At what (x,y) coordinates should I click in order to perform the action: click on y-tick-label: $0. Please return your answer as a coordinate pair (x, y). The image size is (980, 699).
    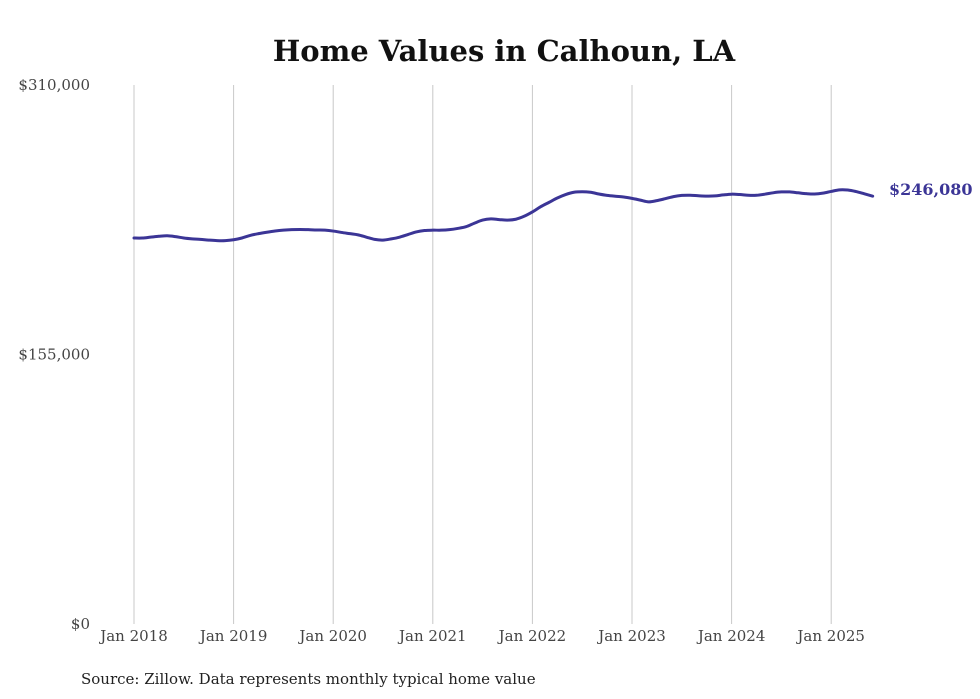
    Looking at the image, I should click on (80, 624).